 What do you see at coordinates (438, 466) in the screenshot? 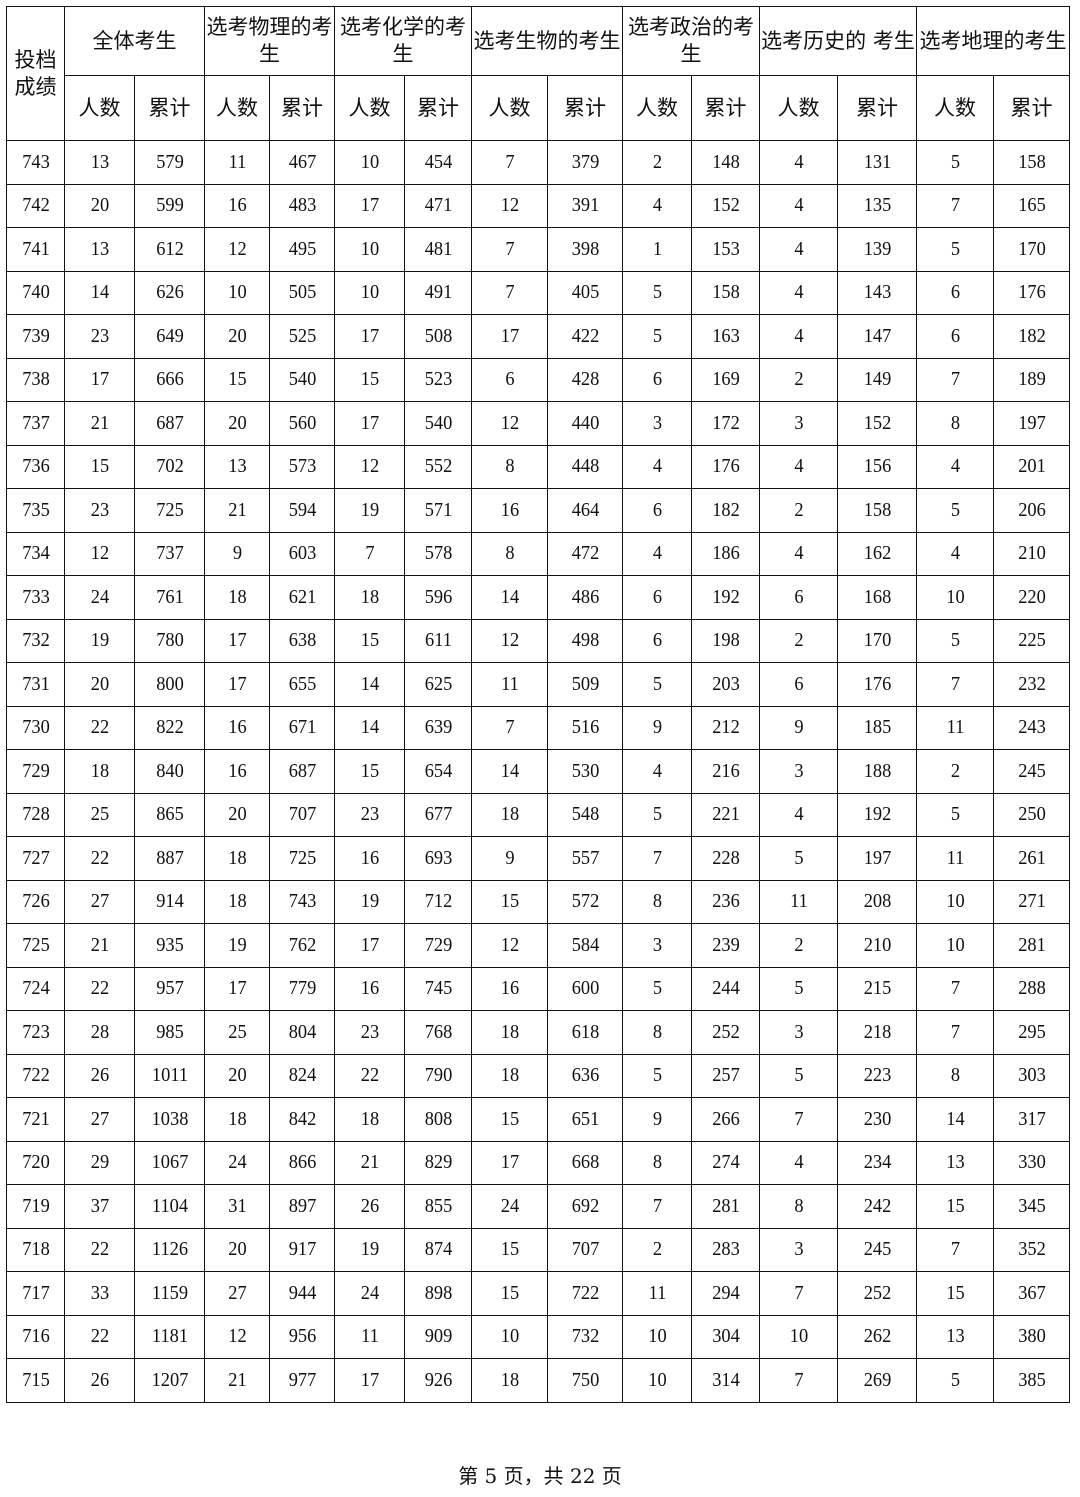
I see `cumulative-cell: 552` at bounding box center [438, 466].